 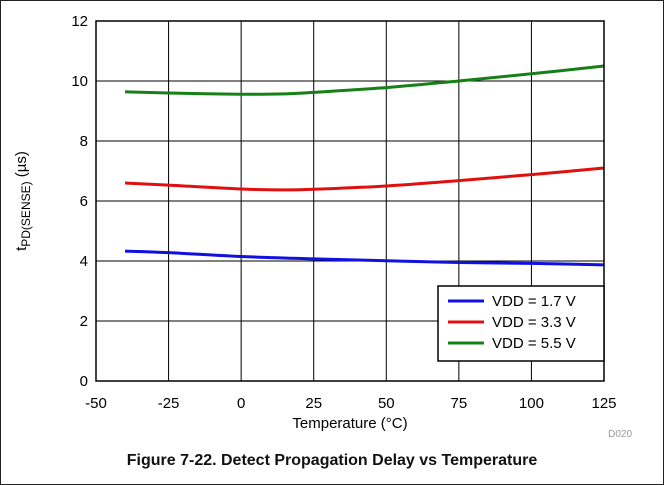 I want to click on legend-entry-1: VDD = 1.7 V, so click(x=534, y=301).